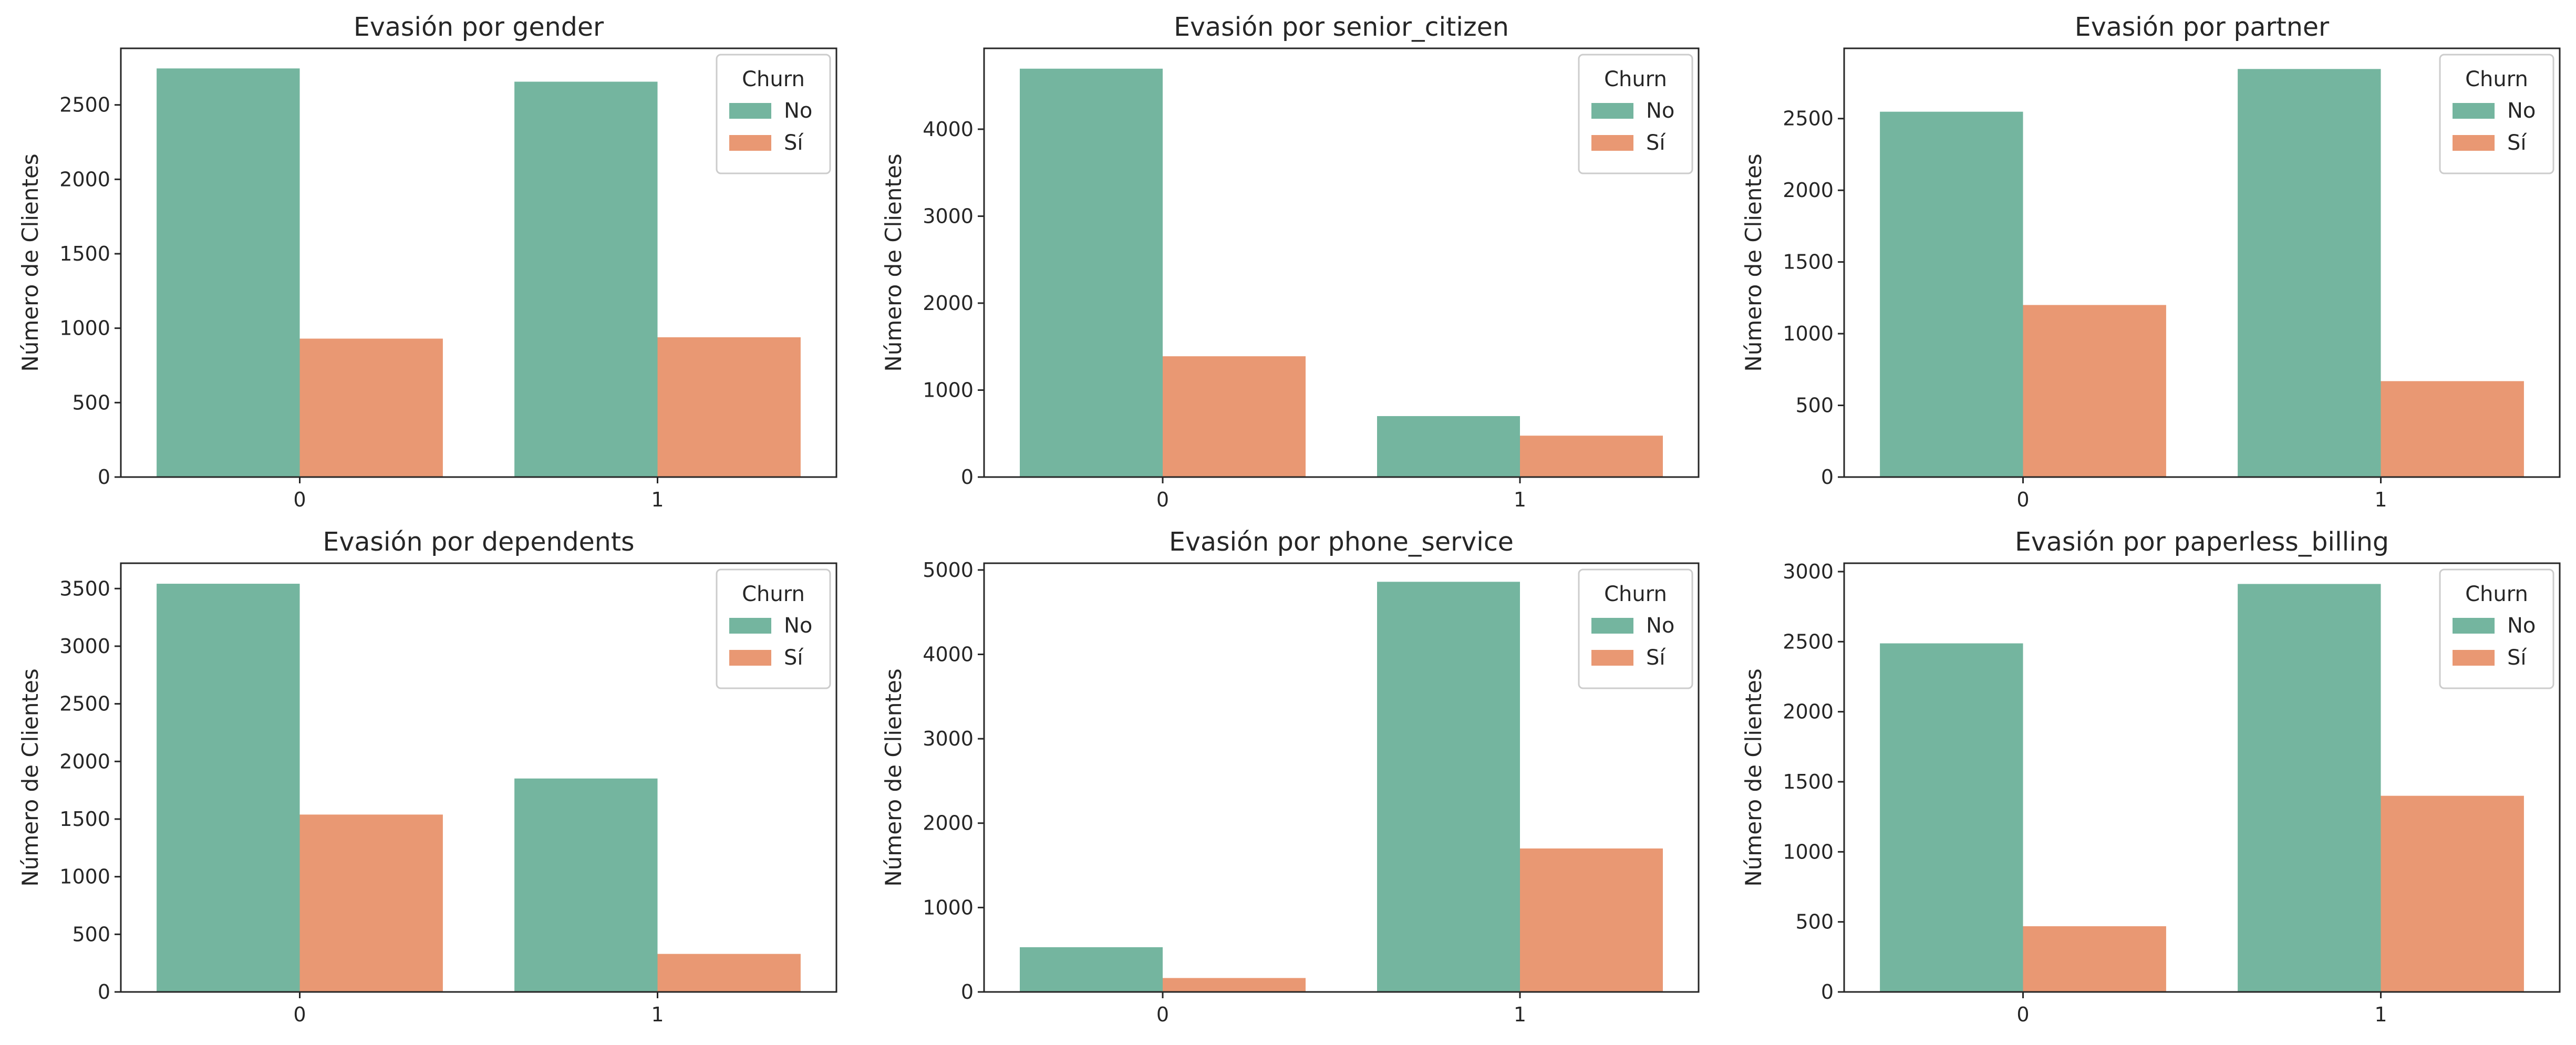 The height and width of the screenshot is (1045, 2576). What do you see at coordinates (84, 588) in the screenshot?
I see `y-tick-label: 3500` at bounding box center [84, 588].